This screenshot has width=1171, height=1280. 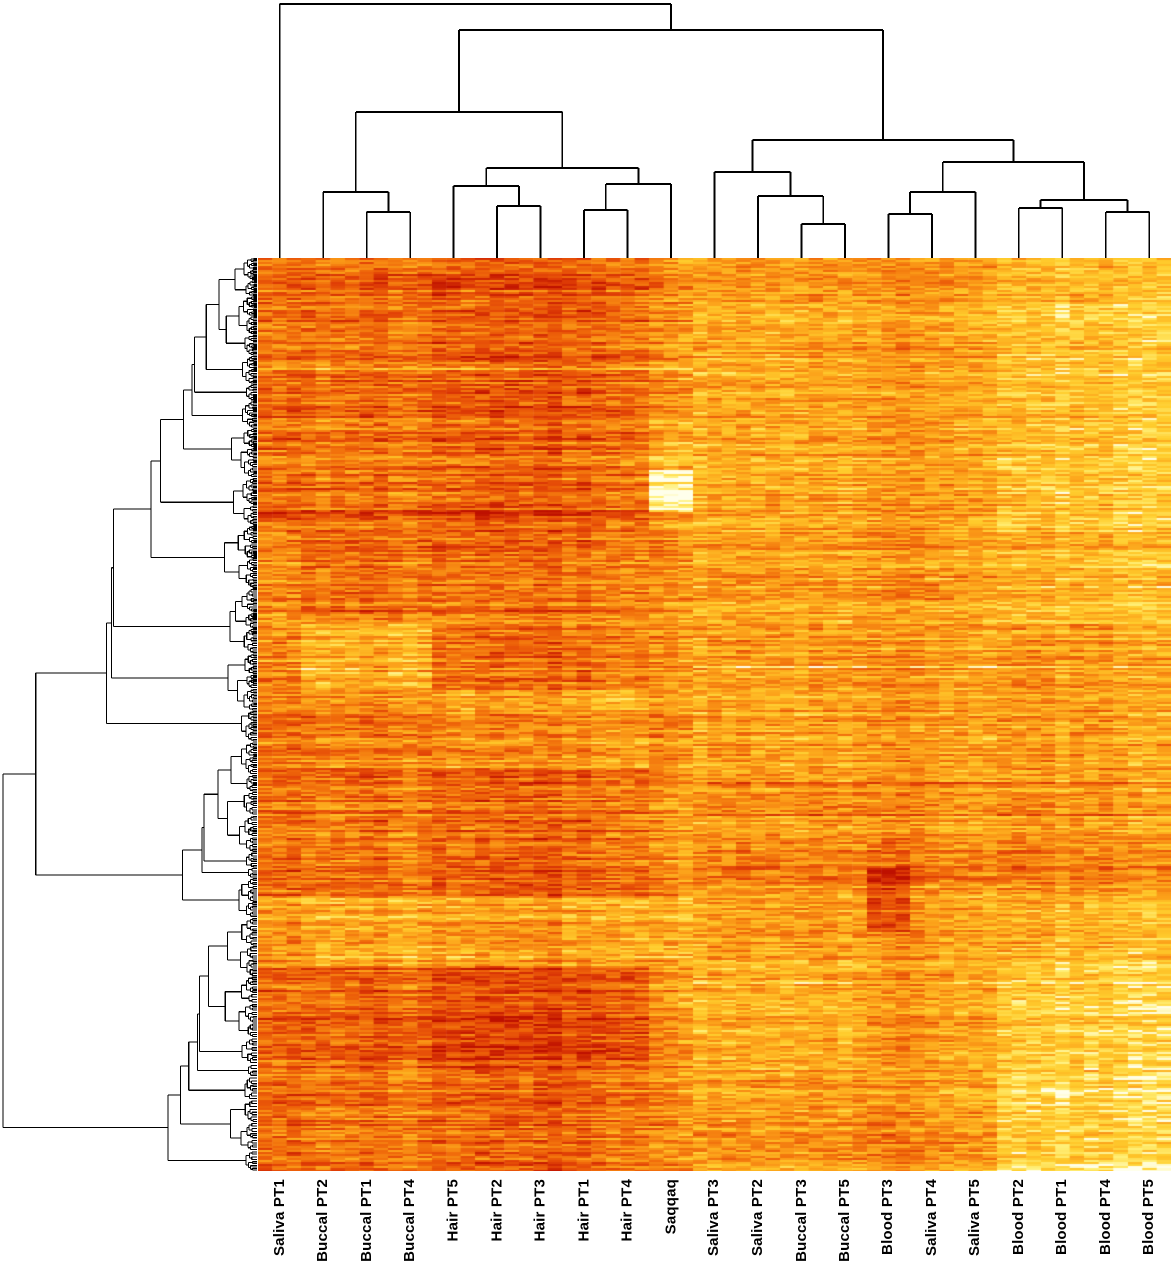 What do you see at coordinates (931, 1218) in the screenshot?
I see `column-label: Saliva PT4` at bounding box center [931, 1218].